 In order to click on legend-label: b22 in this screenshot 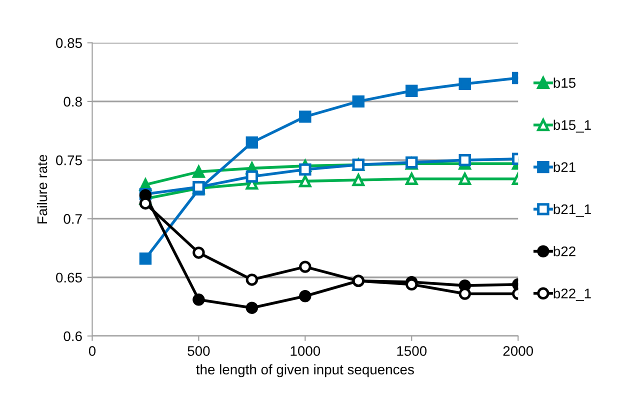, I will do `click(565, 251)`.